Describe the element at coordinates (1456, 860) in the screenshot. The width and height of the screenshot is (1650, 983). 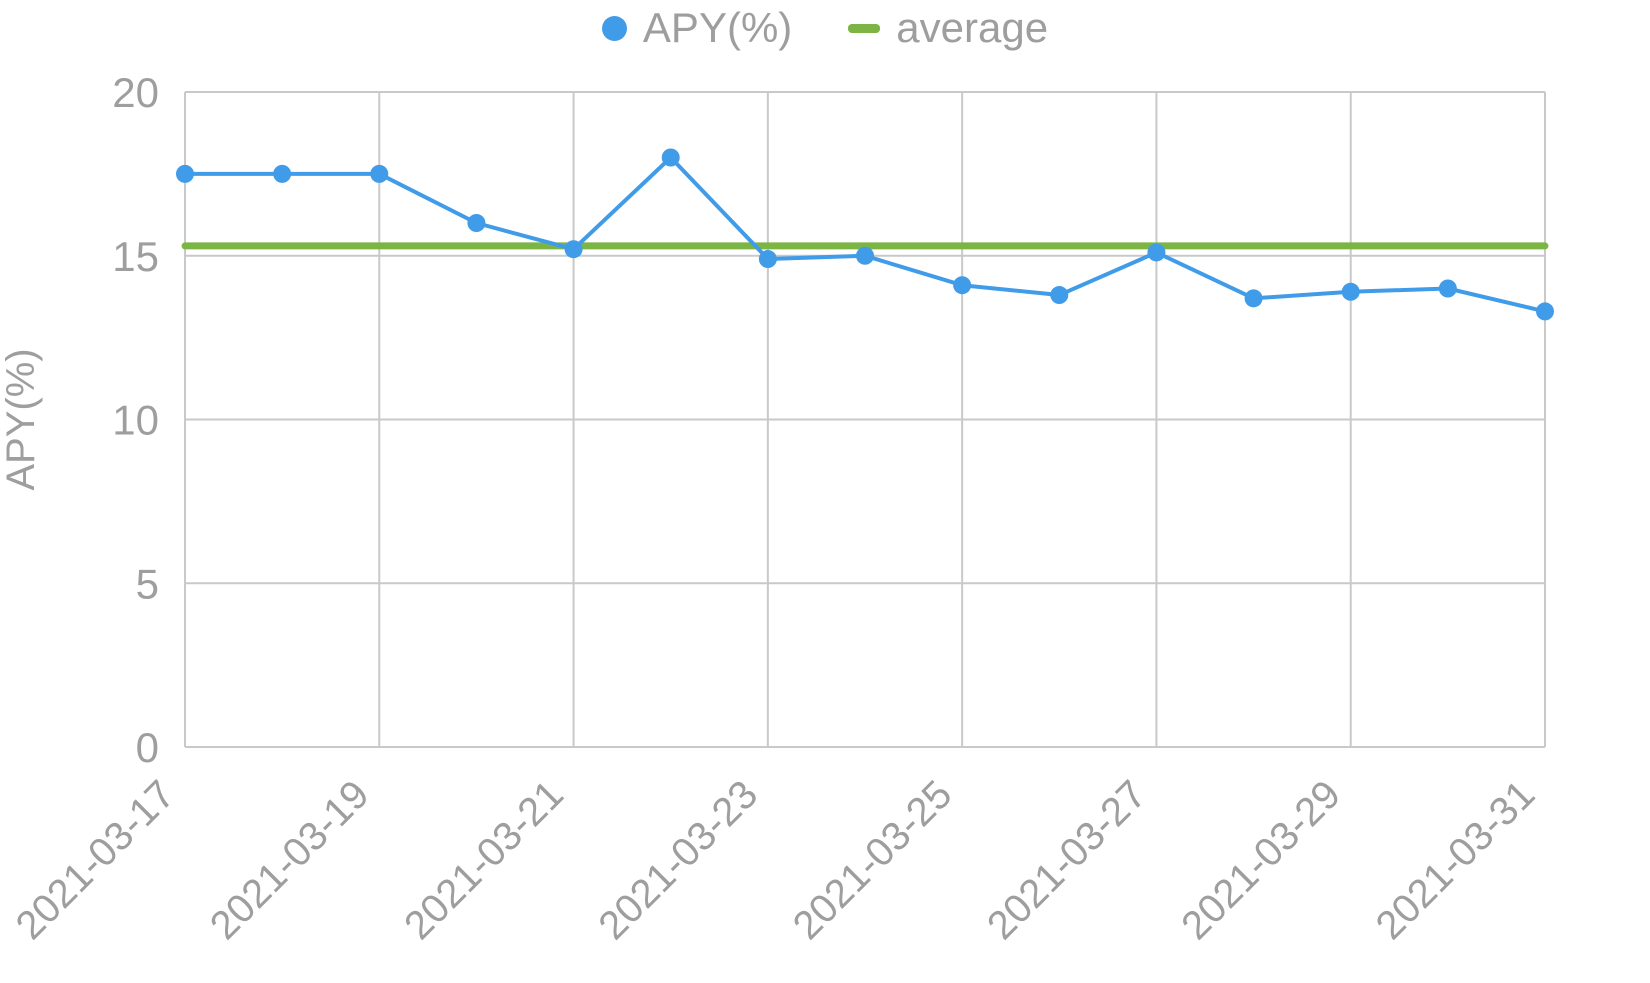
I see `x-tick-label: 2021-03-31` at that location.